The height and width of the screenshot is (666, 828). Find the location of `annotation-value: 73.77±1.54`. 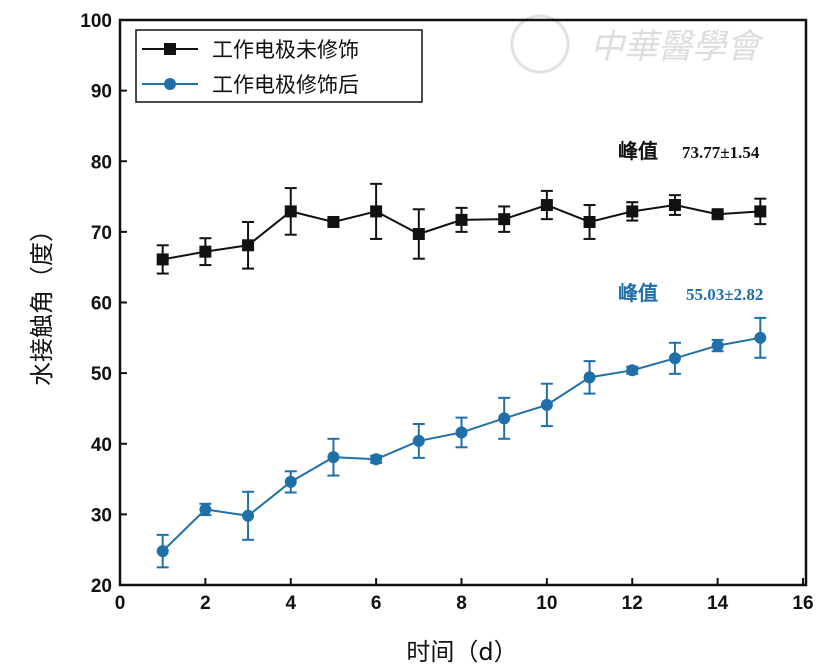

annotation-value: 73.77±1.54 is located at coordinates (721, 152).